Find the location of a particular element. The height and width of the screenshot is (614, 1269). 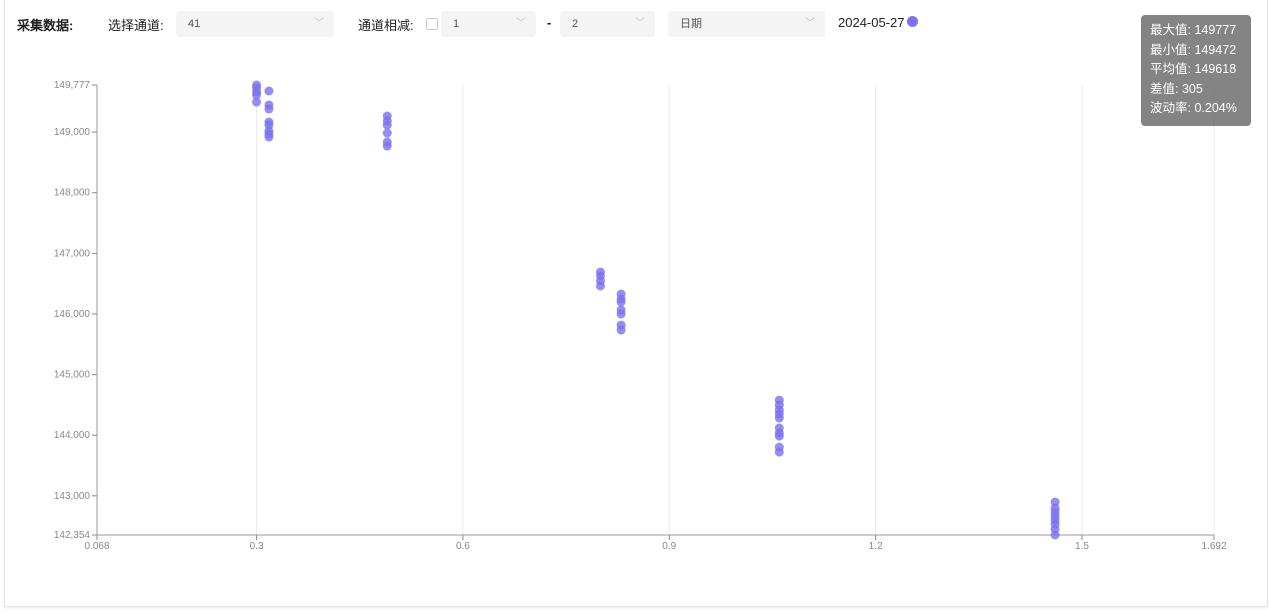

legend-label: 2024-05-27 is located at coordinates (871, 22).